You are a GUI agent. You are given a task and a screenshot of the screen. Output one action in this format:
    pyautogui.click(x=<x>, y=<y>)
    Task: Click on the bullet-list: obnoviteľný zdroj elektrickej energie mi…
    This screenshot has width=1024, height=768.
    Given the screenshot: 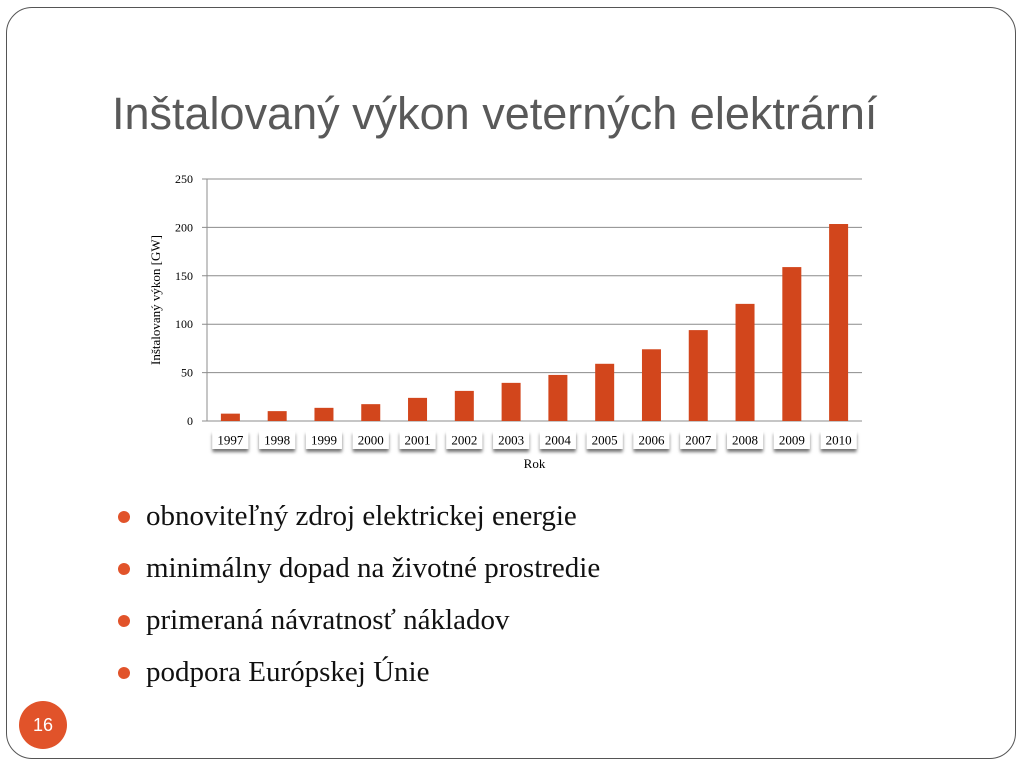 What is the action you would take?
    pyautogui.click(x=359, y=597)
    